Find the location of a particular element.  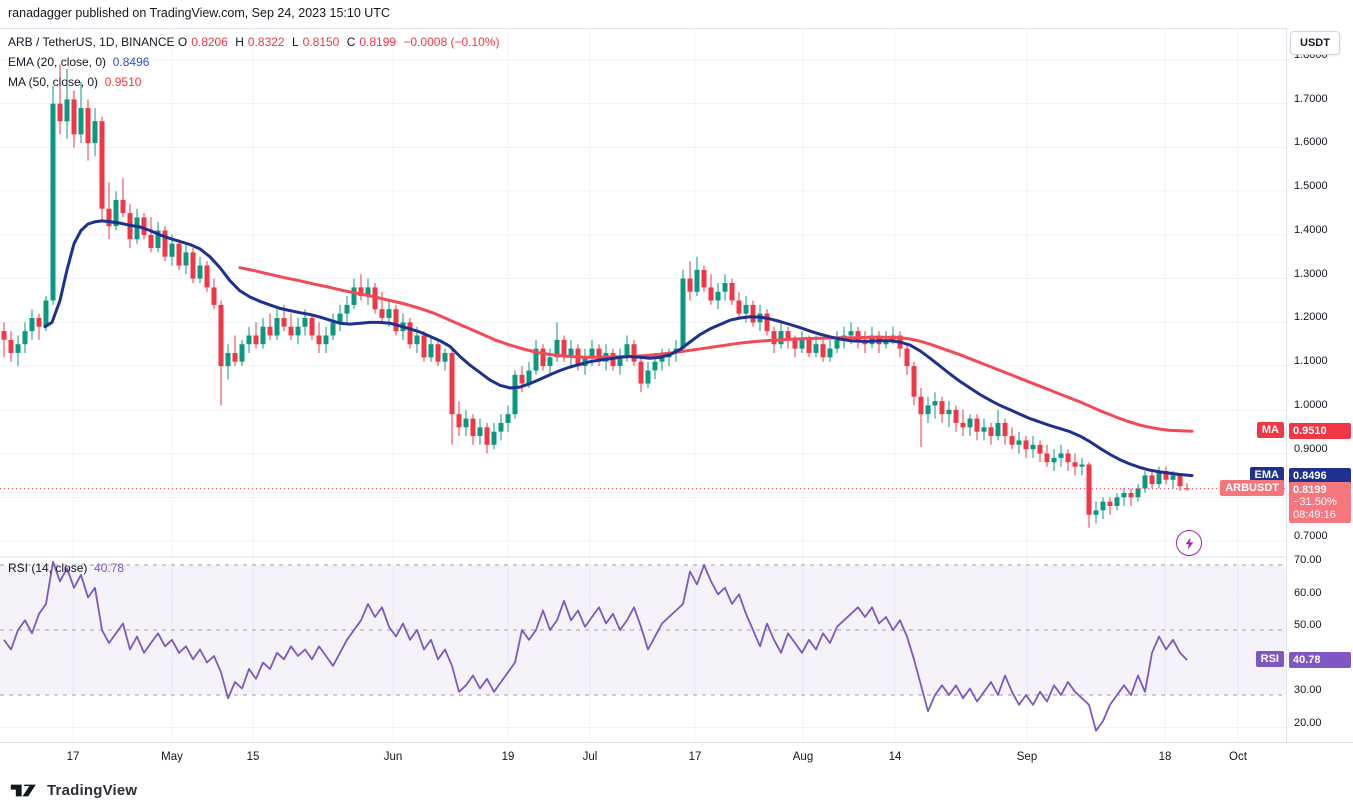

price-tick-label: 1.6000 is located at coordinates (1311, 142).